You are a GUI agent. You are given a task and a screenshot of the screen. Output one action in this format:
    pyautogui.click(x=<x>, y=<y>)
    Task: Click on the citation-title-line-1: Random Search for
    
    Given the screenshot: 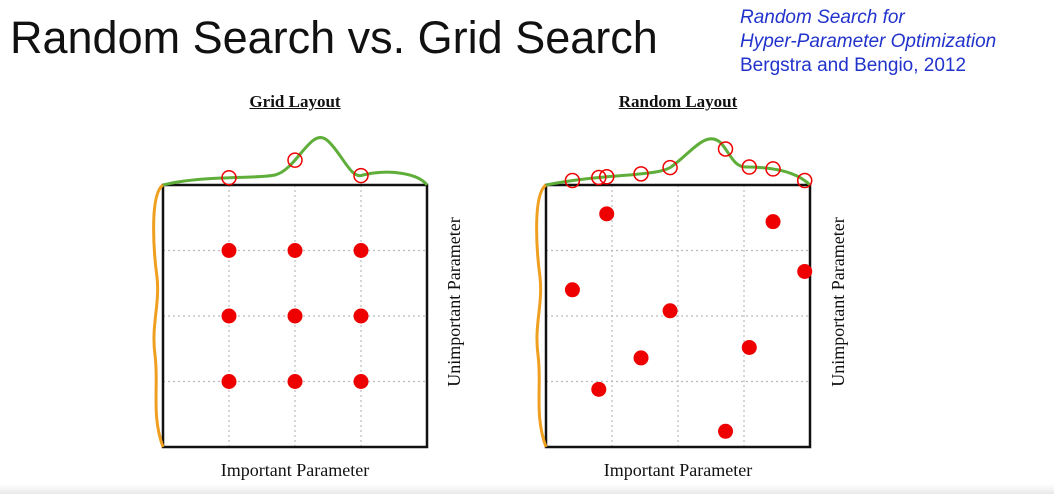 What is the action you would take?
    pyautogui.click(x=822, y=17)
    